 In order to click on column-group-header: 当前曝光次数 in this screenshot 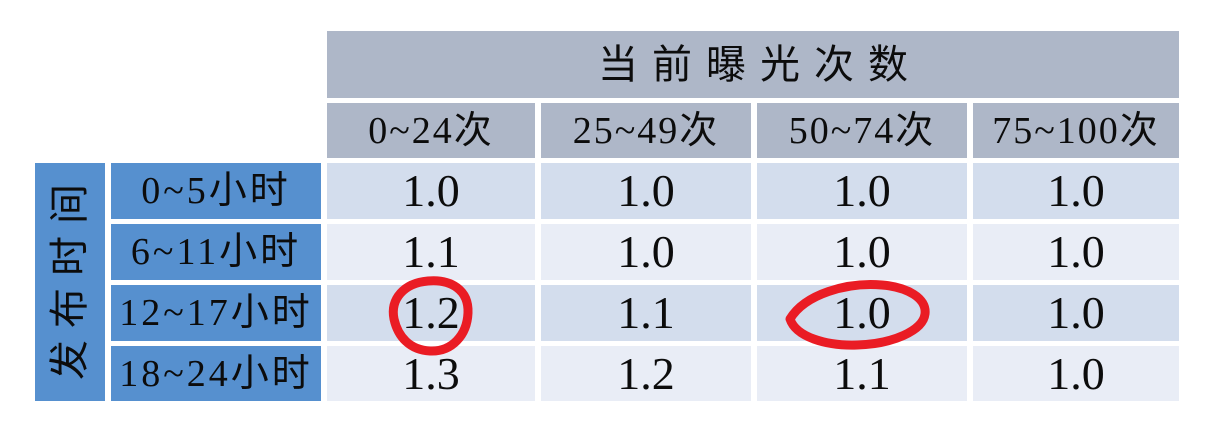, I will do `click(753, 64)`.